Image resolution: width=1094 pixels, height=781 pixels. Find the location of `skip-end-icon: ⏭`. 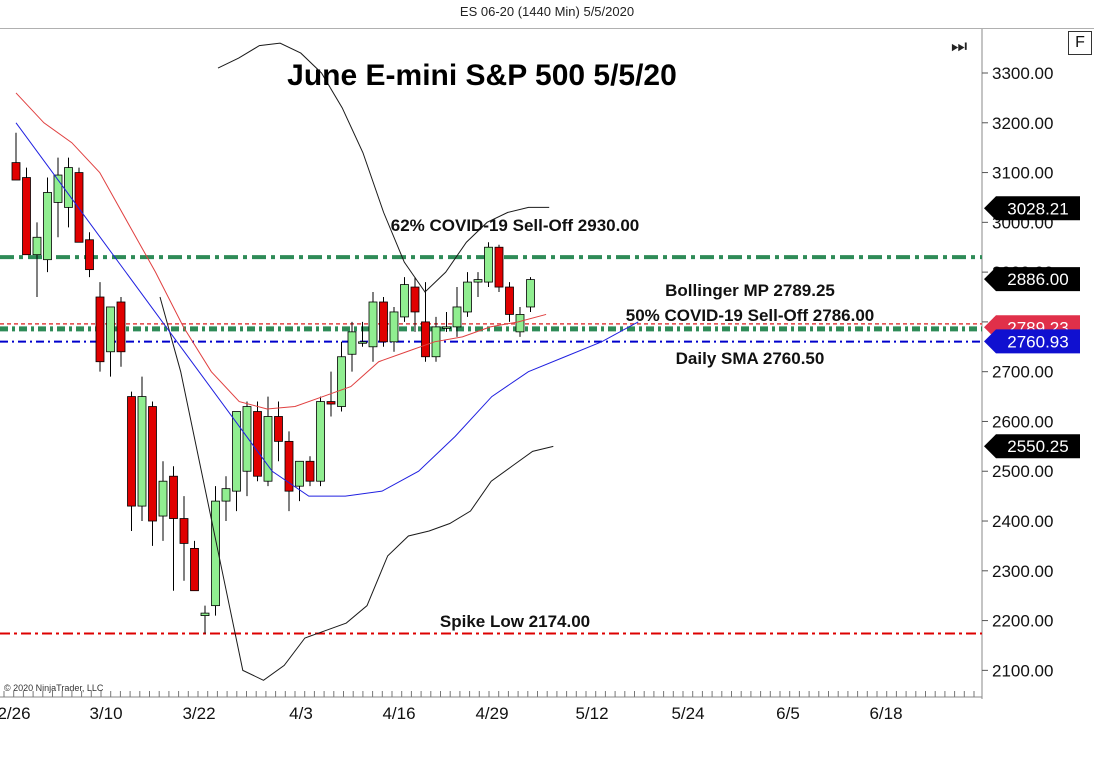

skip-end-icon: ⏭ is located at coordinates (959, 46).